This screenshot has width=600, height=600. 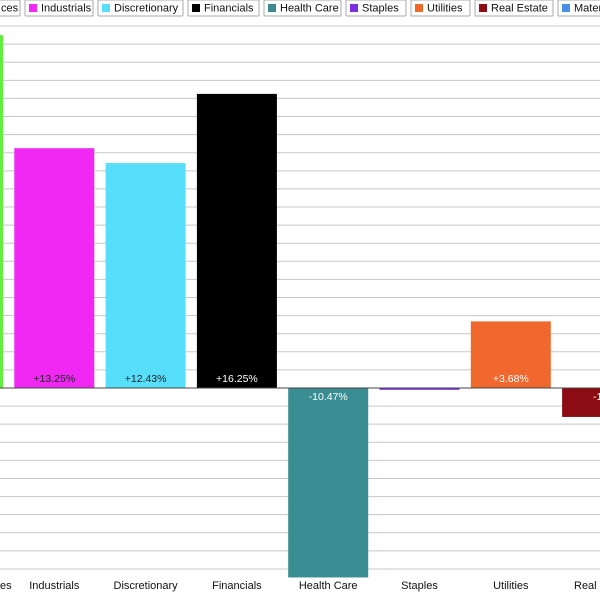 What do you see at coordinates (511, 379) in the screenshot?
I see `value-label: +3.68%` at bounding box center [511, 379].